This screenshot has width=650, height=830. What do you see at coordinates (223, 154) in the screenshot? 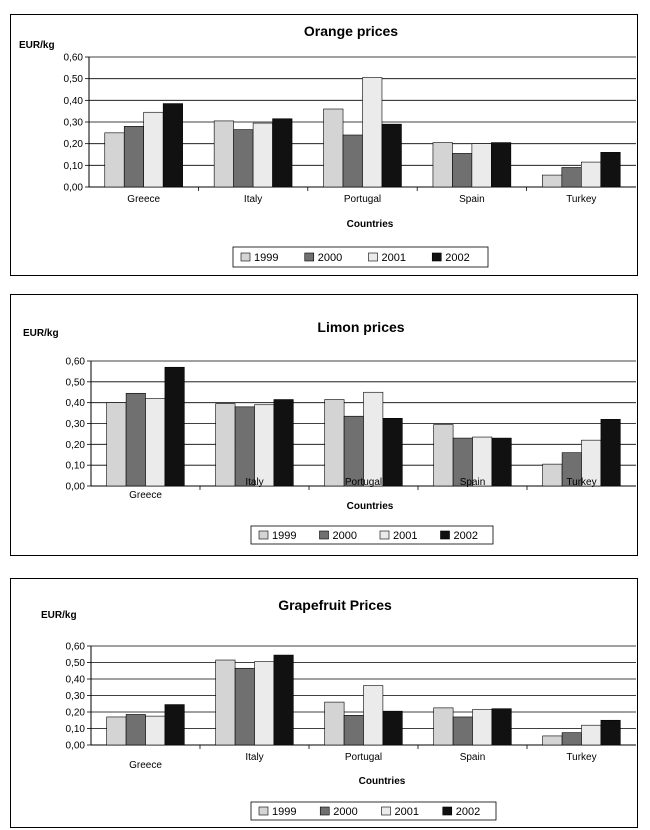
I see `bar-italy-1999` at bounding box center [223, 154].